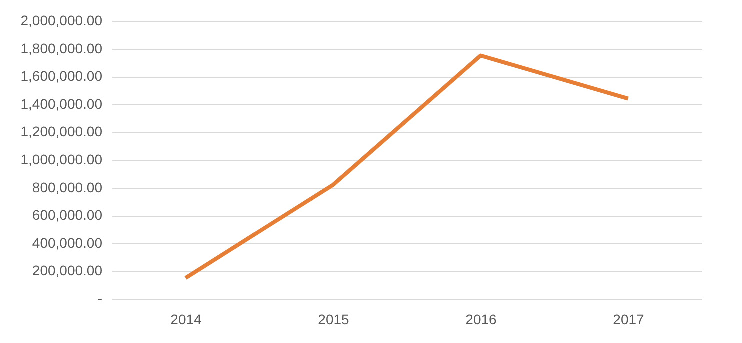 This screenshot has height=343, width=742. I want to click on y-tick-label: 1,400,000.00, so click(61, 104).